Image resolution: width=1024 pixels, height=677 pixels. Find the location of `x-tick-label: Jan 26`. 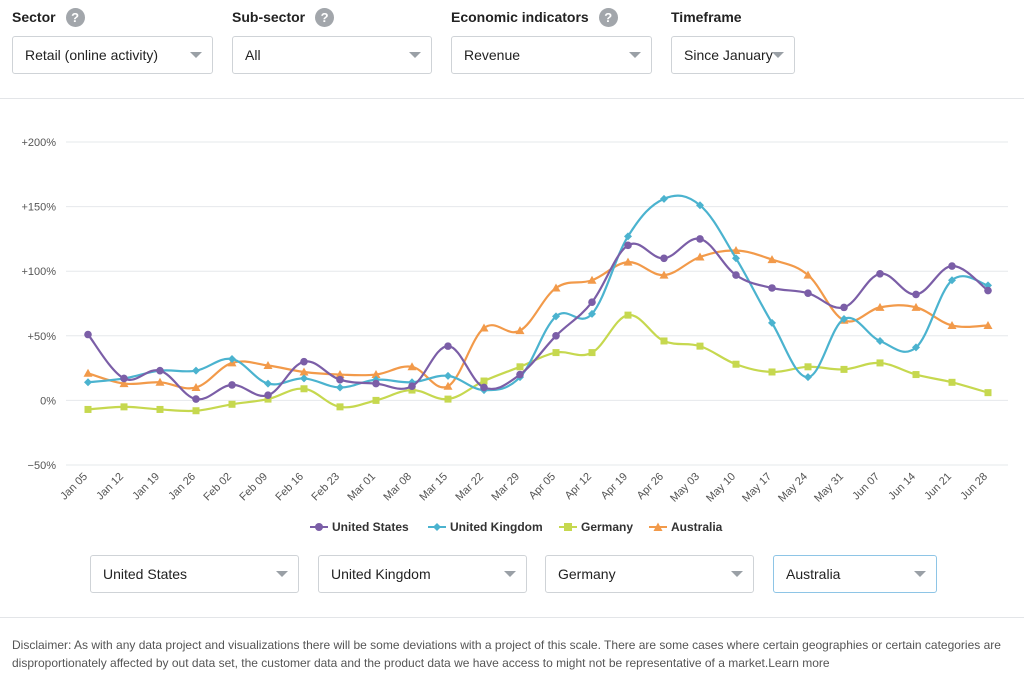

x-tick-label: Jan 26 is located at coordinates (182, 487).